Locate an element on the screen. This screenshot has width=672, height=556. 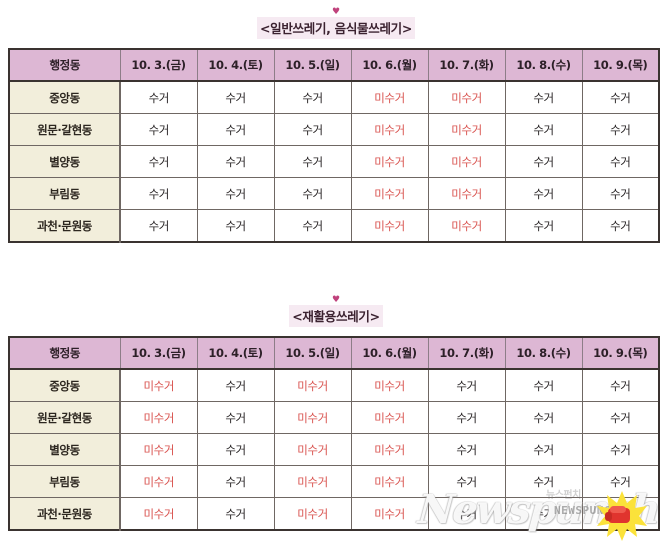
table-row: 별양동 미수거 수거 미수거 미수거 수거 수거 수거 is located at coordinates (334, 449).